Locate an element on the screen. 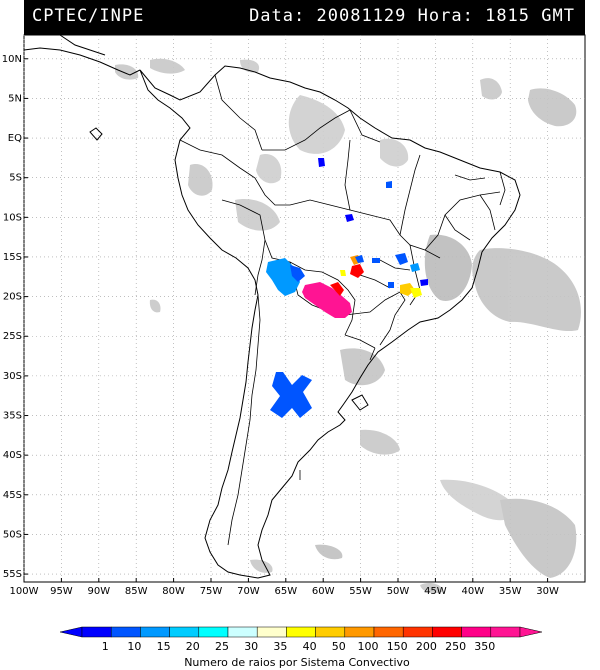 The image size is (600, 670). lat-label: 20S is located at coordinates (12, 297).